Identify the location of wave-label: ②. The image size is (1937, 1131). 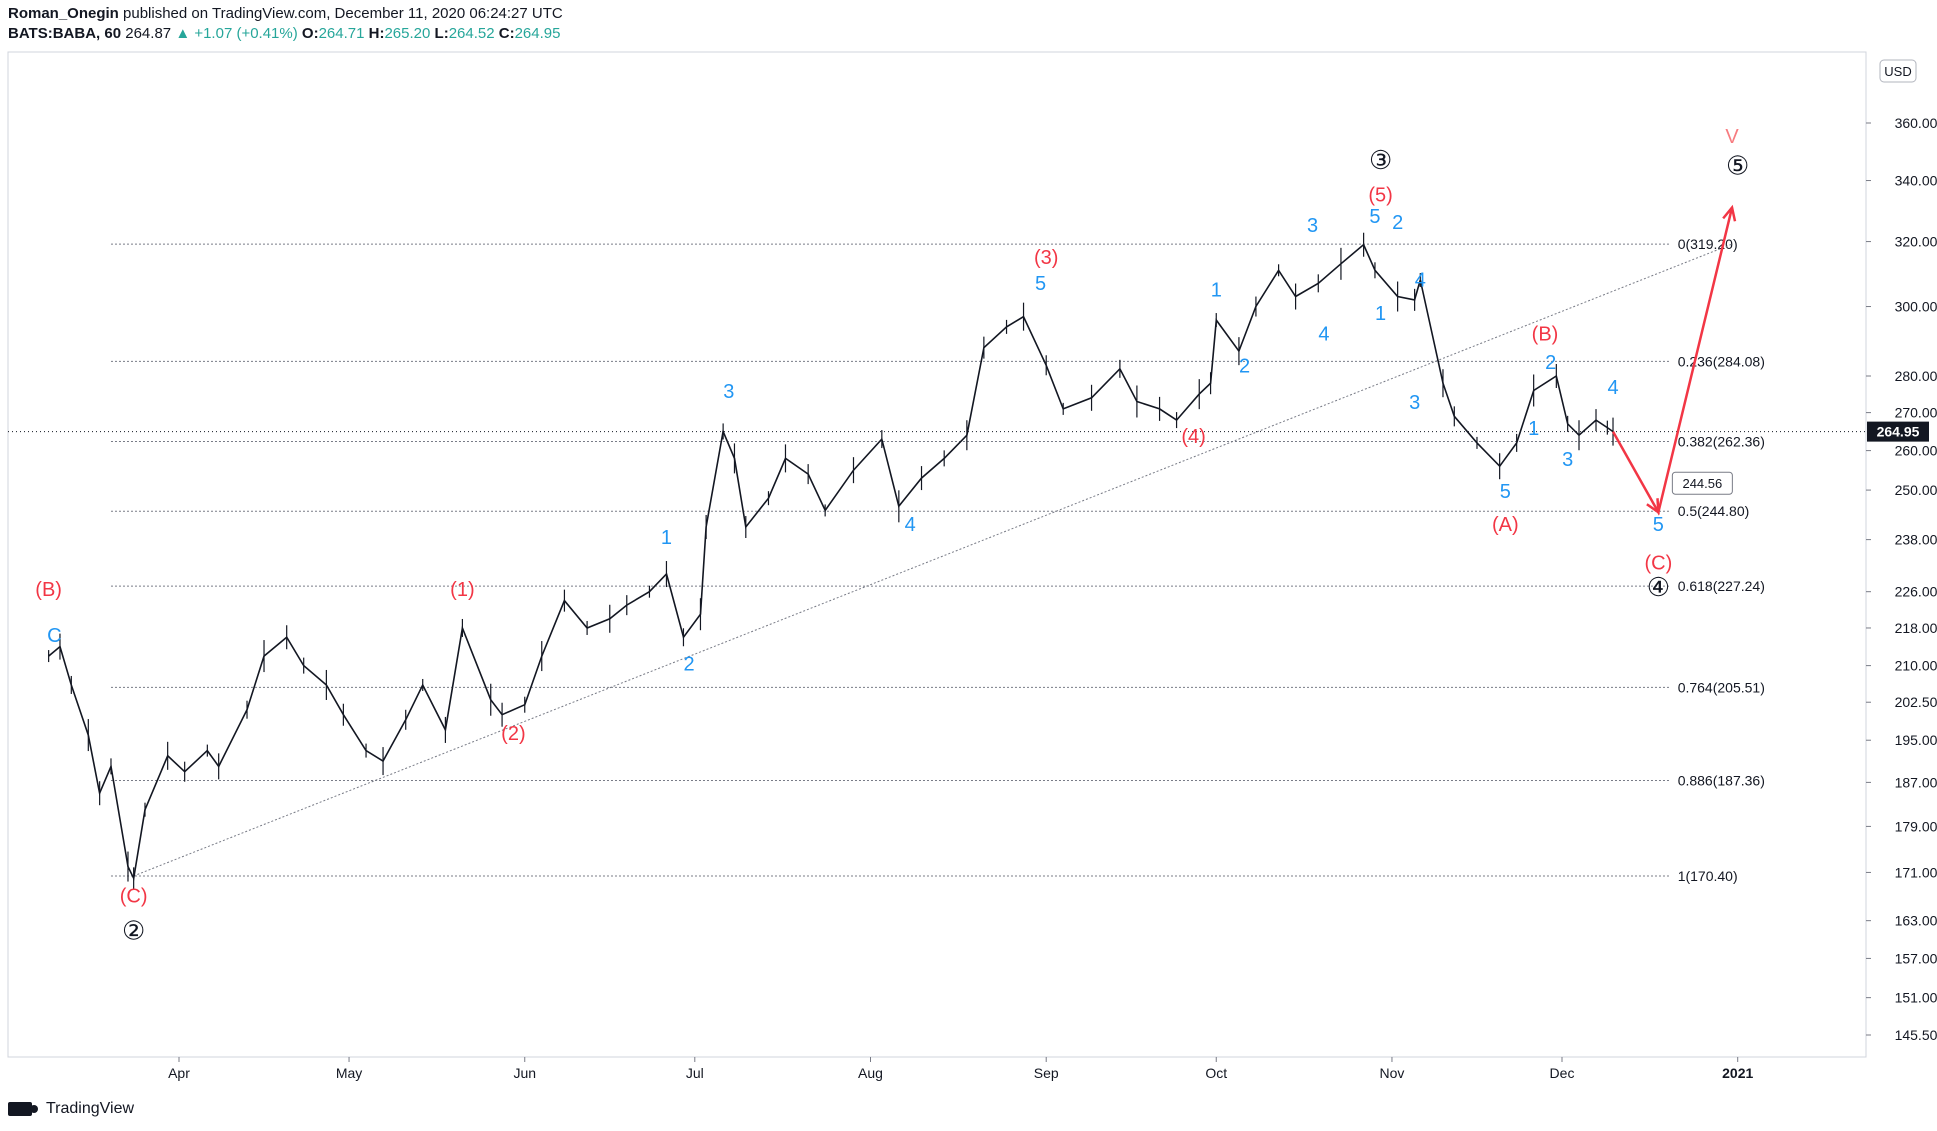
(133, 930).